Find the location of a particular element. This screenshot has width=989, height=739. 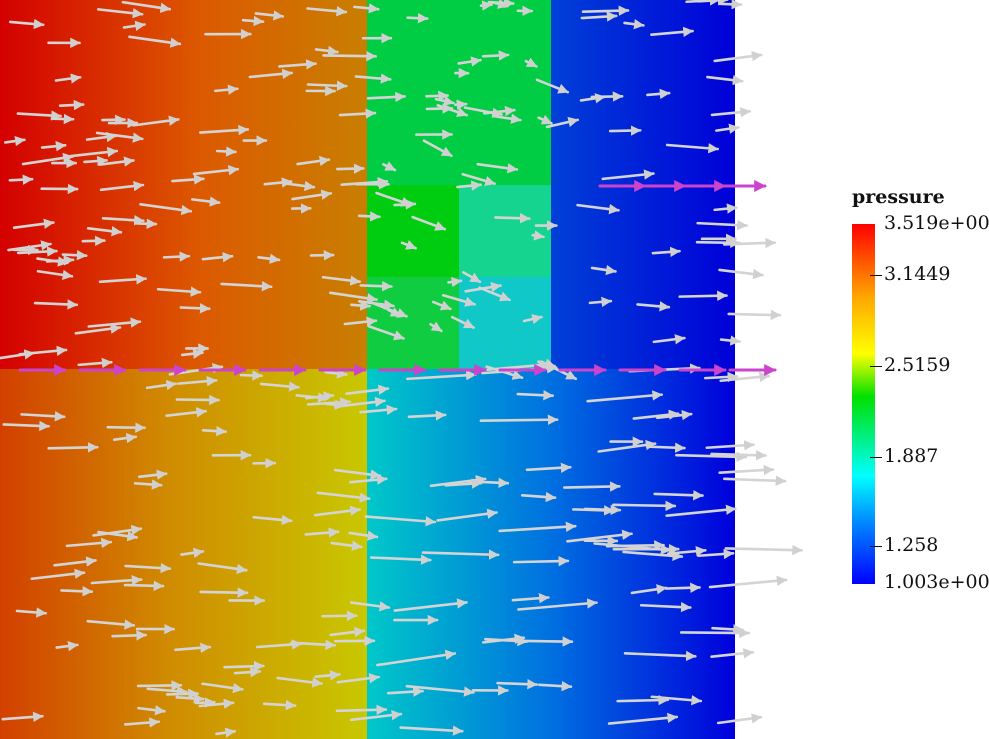

colorbar-tick-label: 1.887 is located at coordinates (911, 456).